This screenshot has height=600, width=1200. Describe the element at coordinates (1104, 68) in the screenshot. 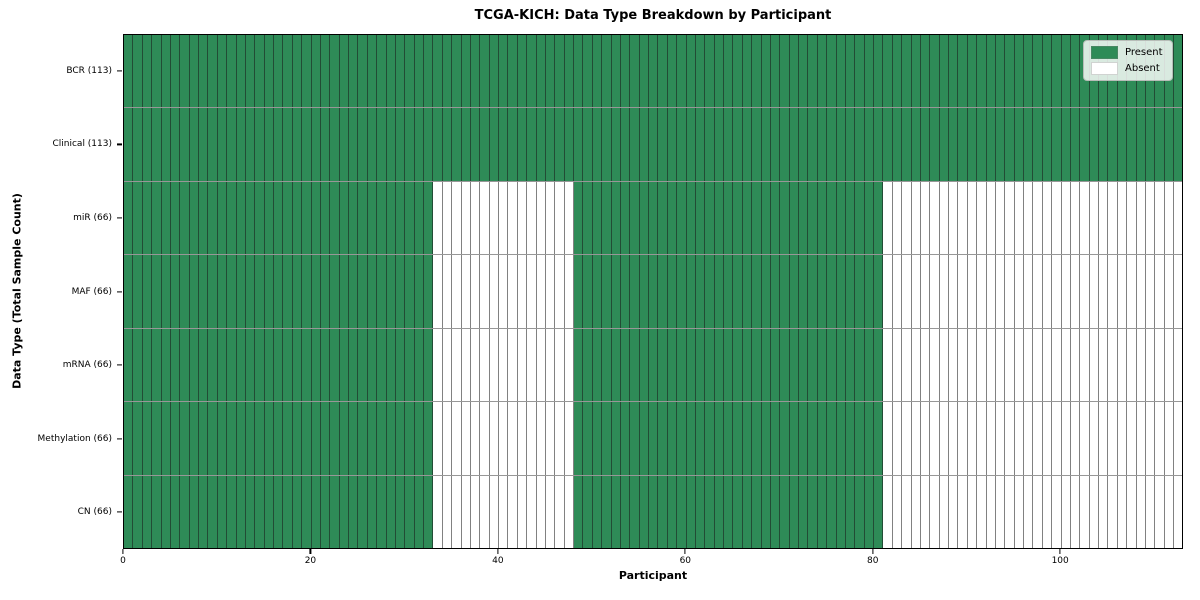

I see `absent-swatch` at that location.